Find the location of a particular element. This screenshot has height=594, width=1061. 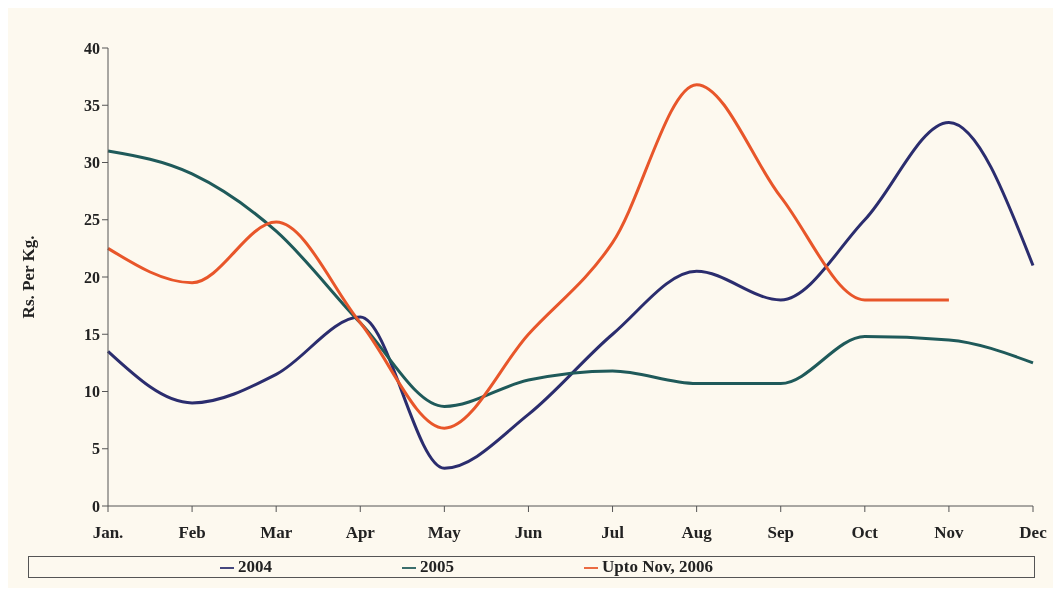

y-axis-title: Rs. Per Kg. is located at coordinates (29, 277).